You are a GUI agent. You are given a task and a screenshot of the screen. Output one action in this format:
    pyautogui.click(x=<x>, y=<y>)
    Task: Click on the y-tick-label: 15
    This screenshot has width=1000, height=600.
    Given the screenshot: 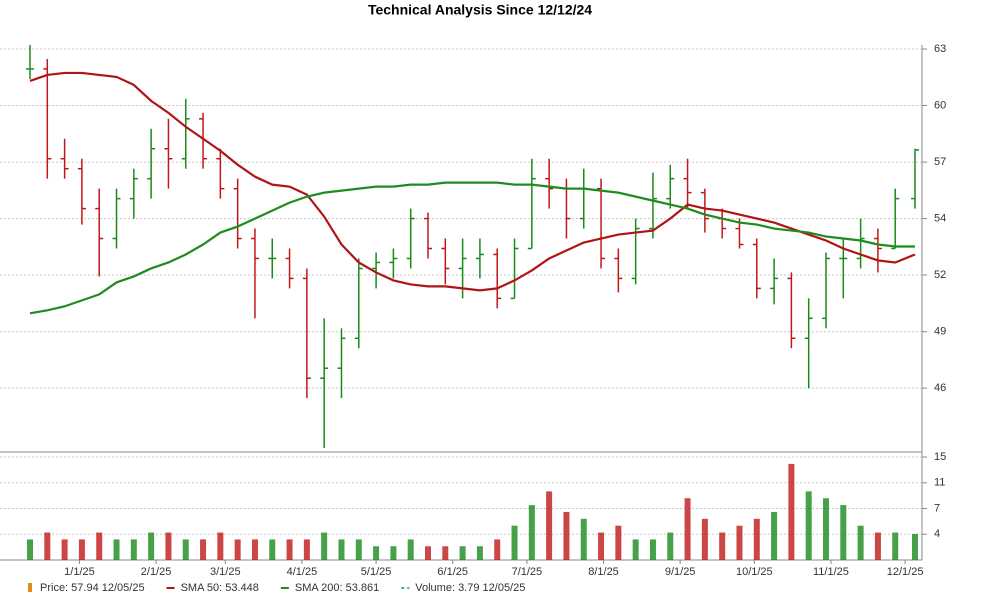 What is the action you would take?
    pyautogui.click(x=940, y=457)
    